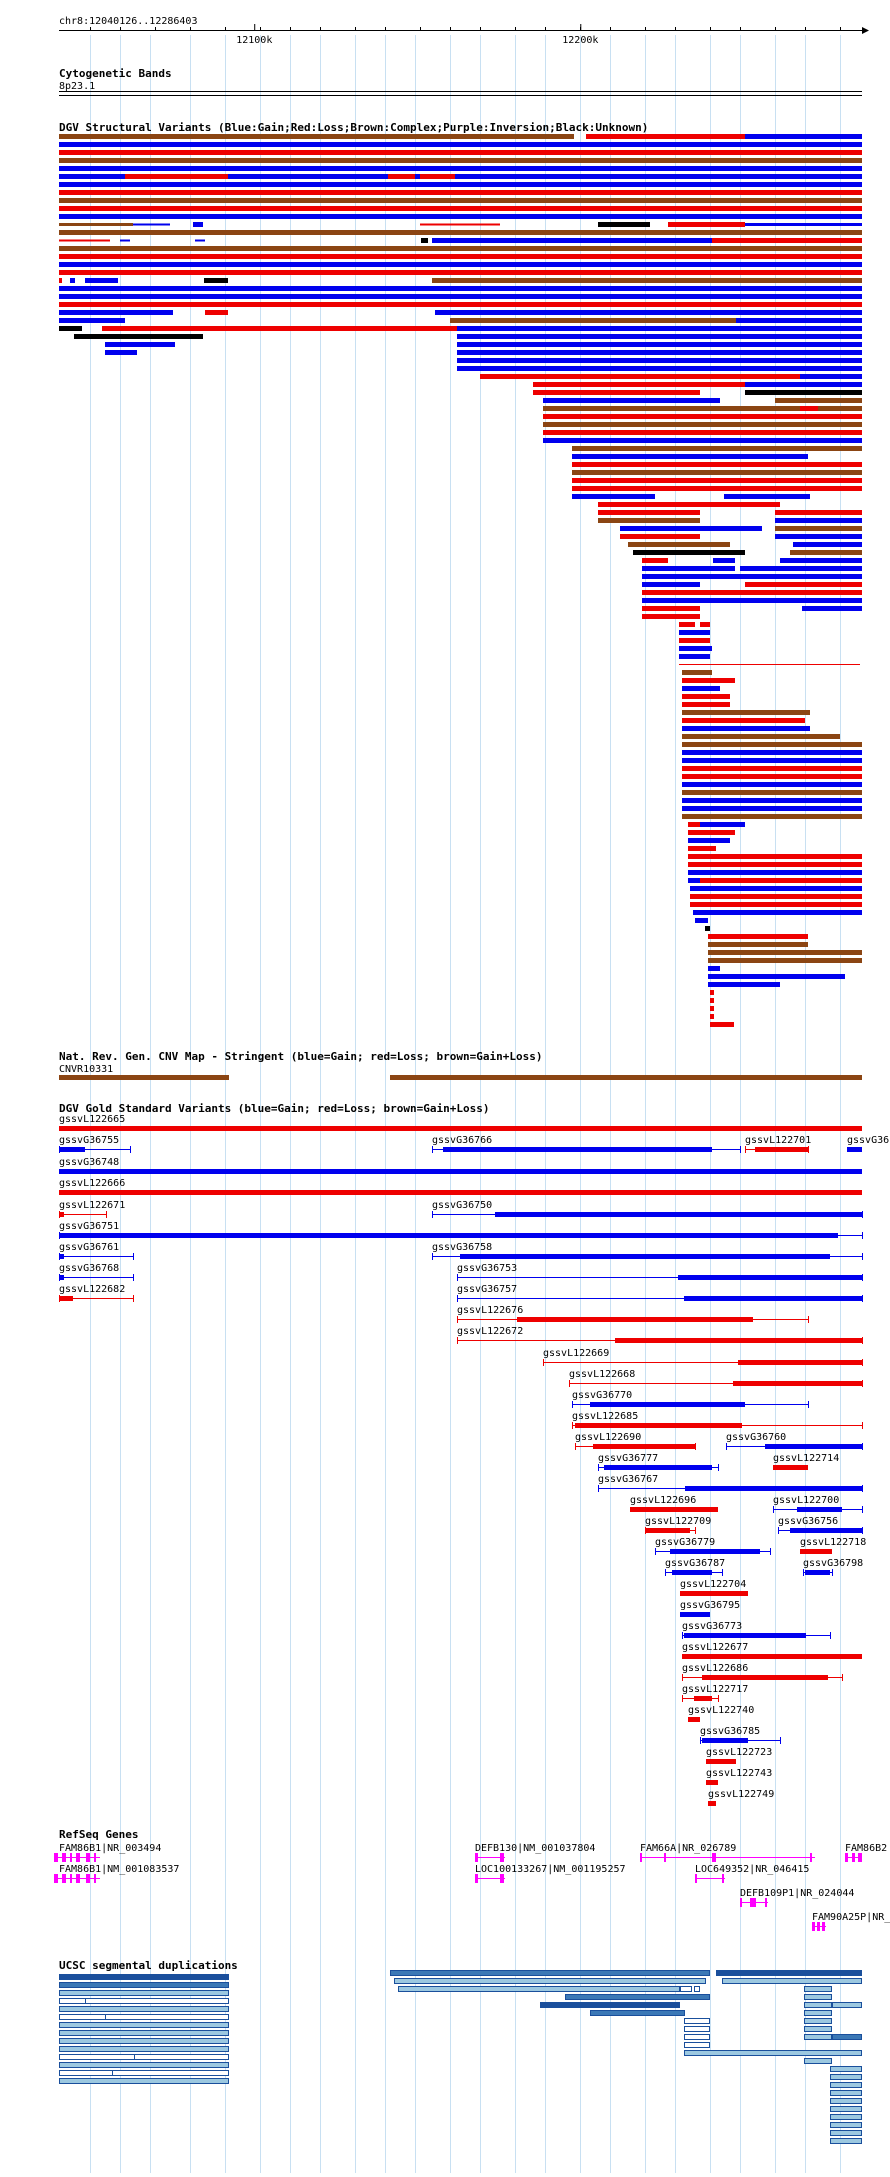 The image size is (890, 2177). Describe the element at coordinates (92, 1289) in the screenshot. I see `gold-variant-label: gssvL122682` at that location.